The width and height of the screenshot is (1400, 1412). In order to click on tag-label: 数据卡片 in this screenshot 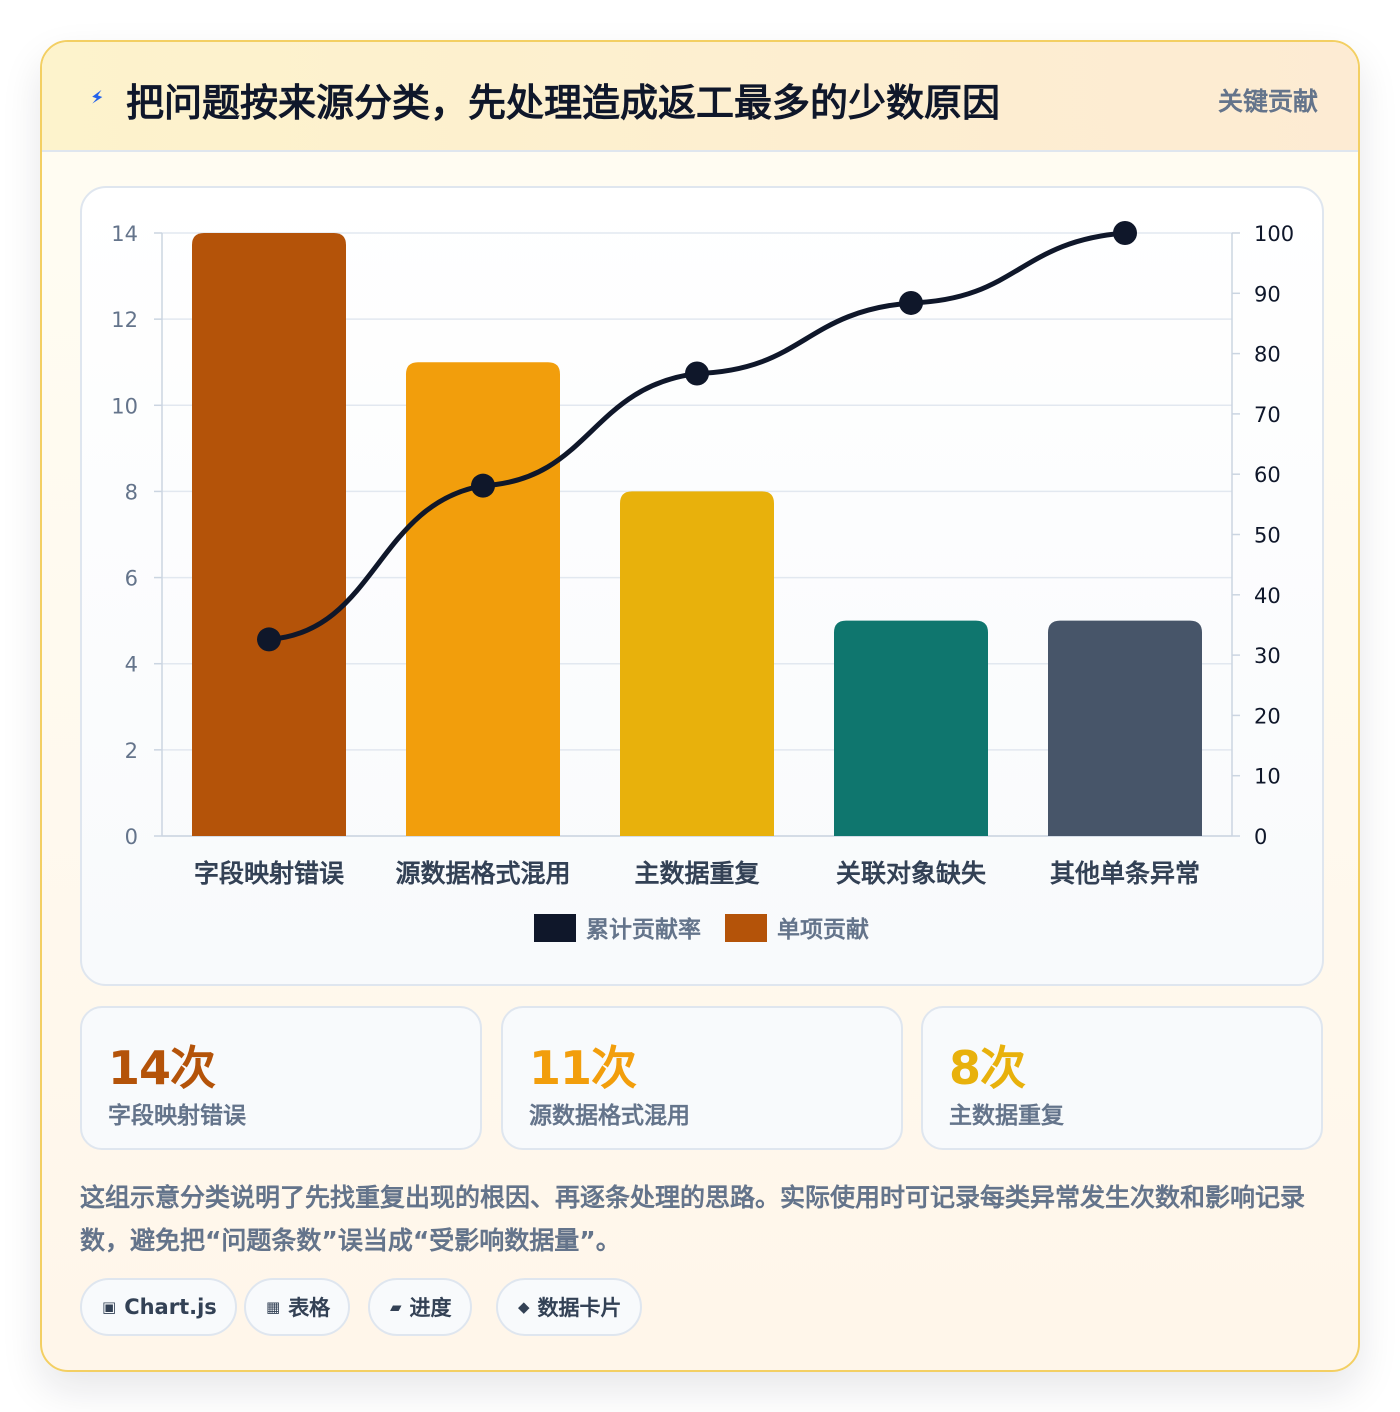, I will do `click(579, 1308)`.